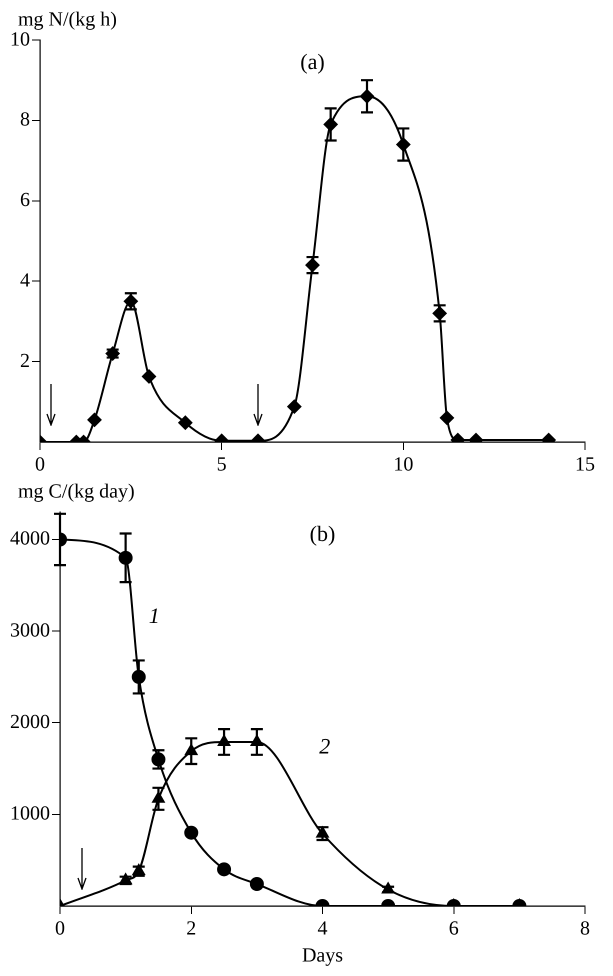  Describe the element at coordinates (221, 464) in the screenshot. I see `x-tick-label: 5` at that location.